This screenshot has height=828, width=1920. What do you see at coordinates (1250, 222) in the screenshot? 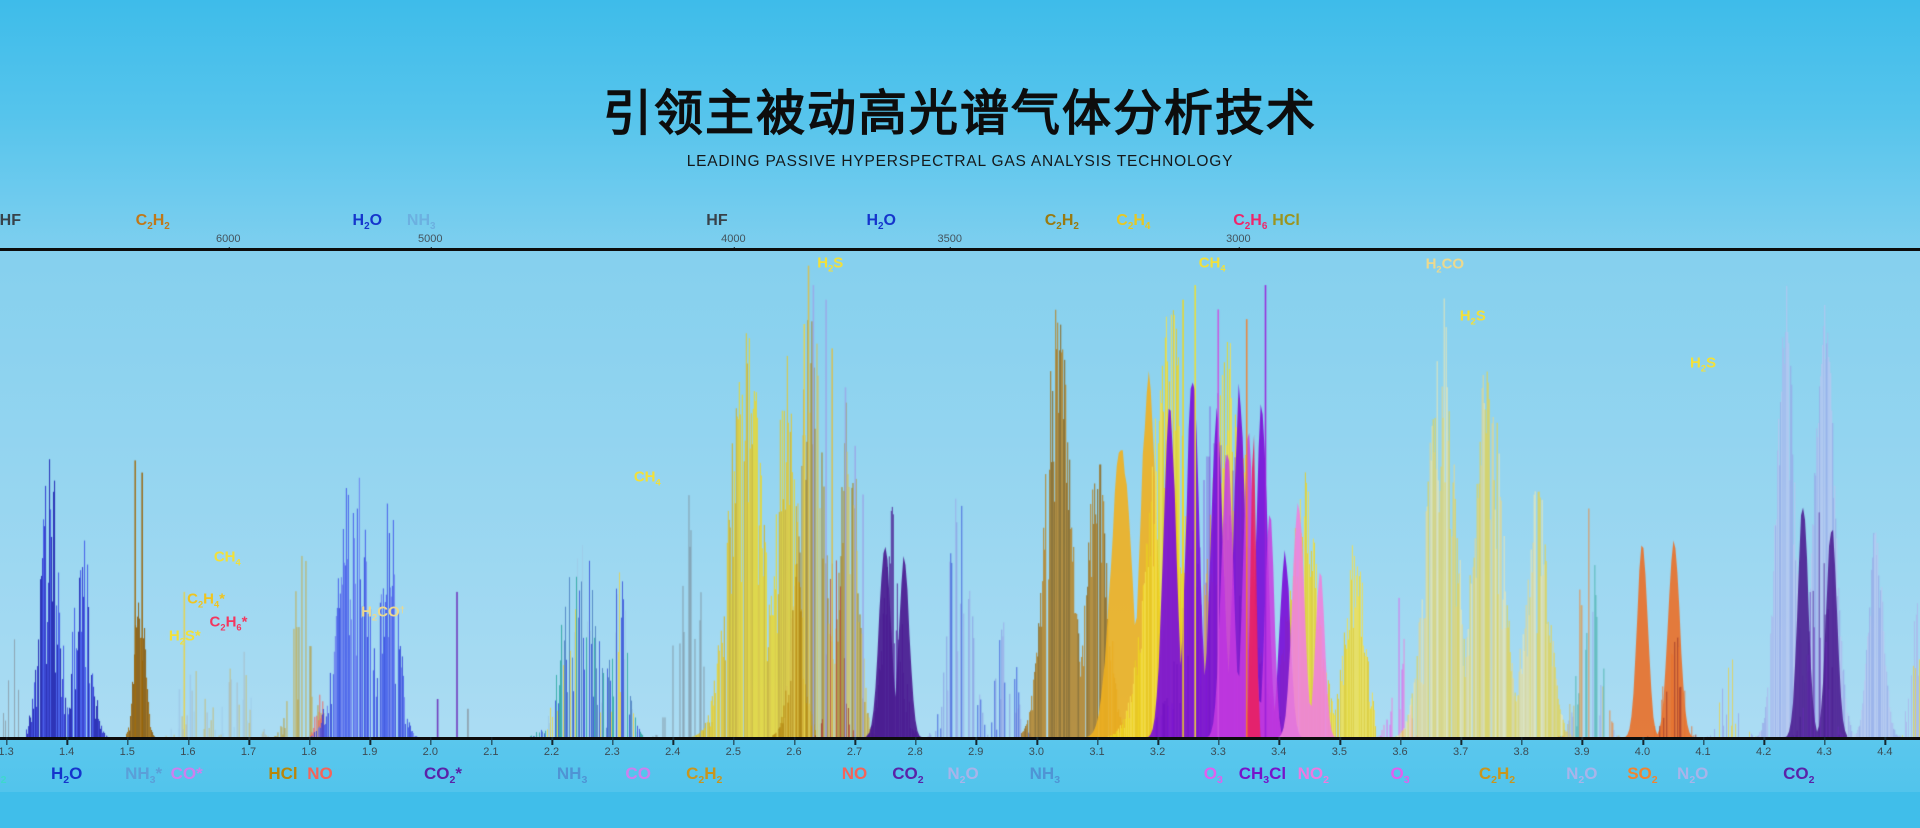
I see `top-gas-label-C2H6: C2H6` at bounding box center [1250, 222].